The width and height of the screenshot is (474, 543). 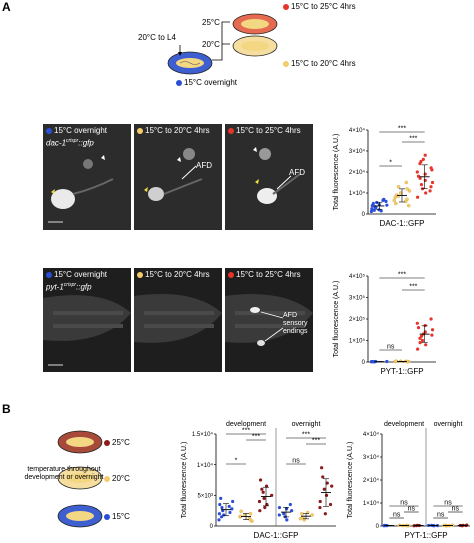 I want to click on y-tick-label: 1×10⁵, so click(x=357, y=341).